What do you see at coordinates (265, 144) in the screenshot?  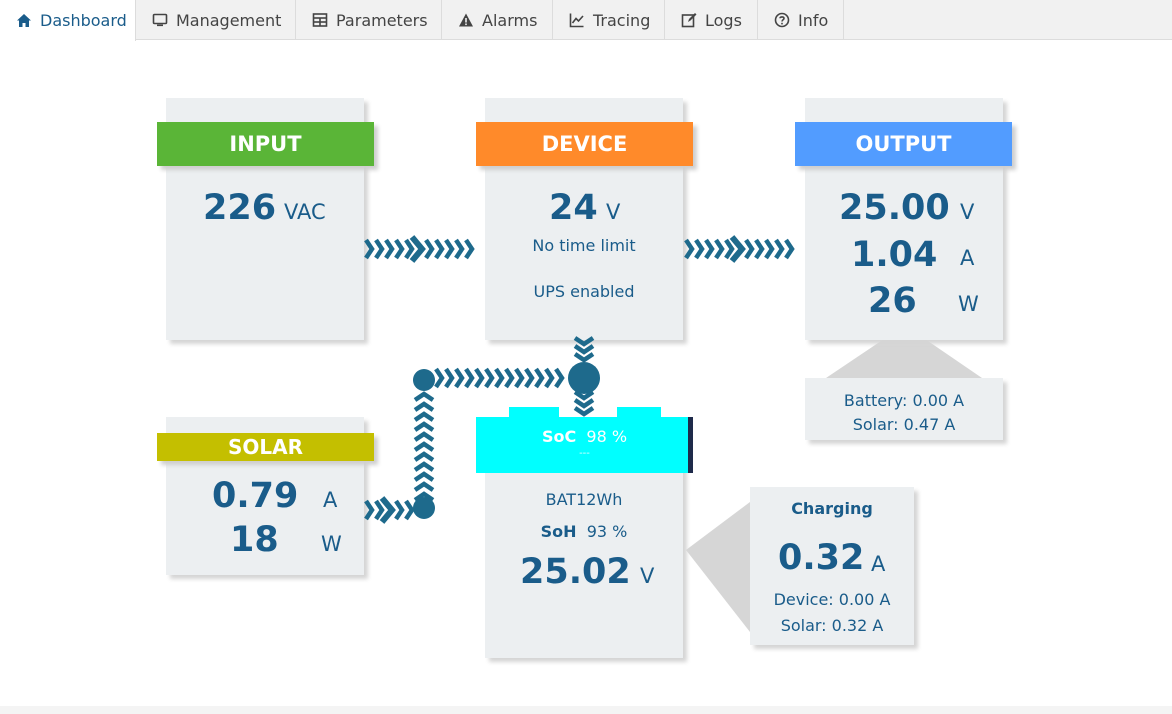 I see `input-header: INPUT` at bounding box center [265, 144].